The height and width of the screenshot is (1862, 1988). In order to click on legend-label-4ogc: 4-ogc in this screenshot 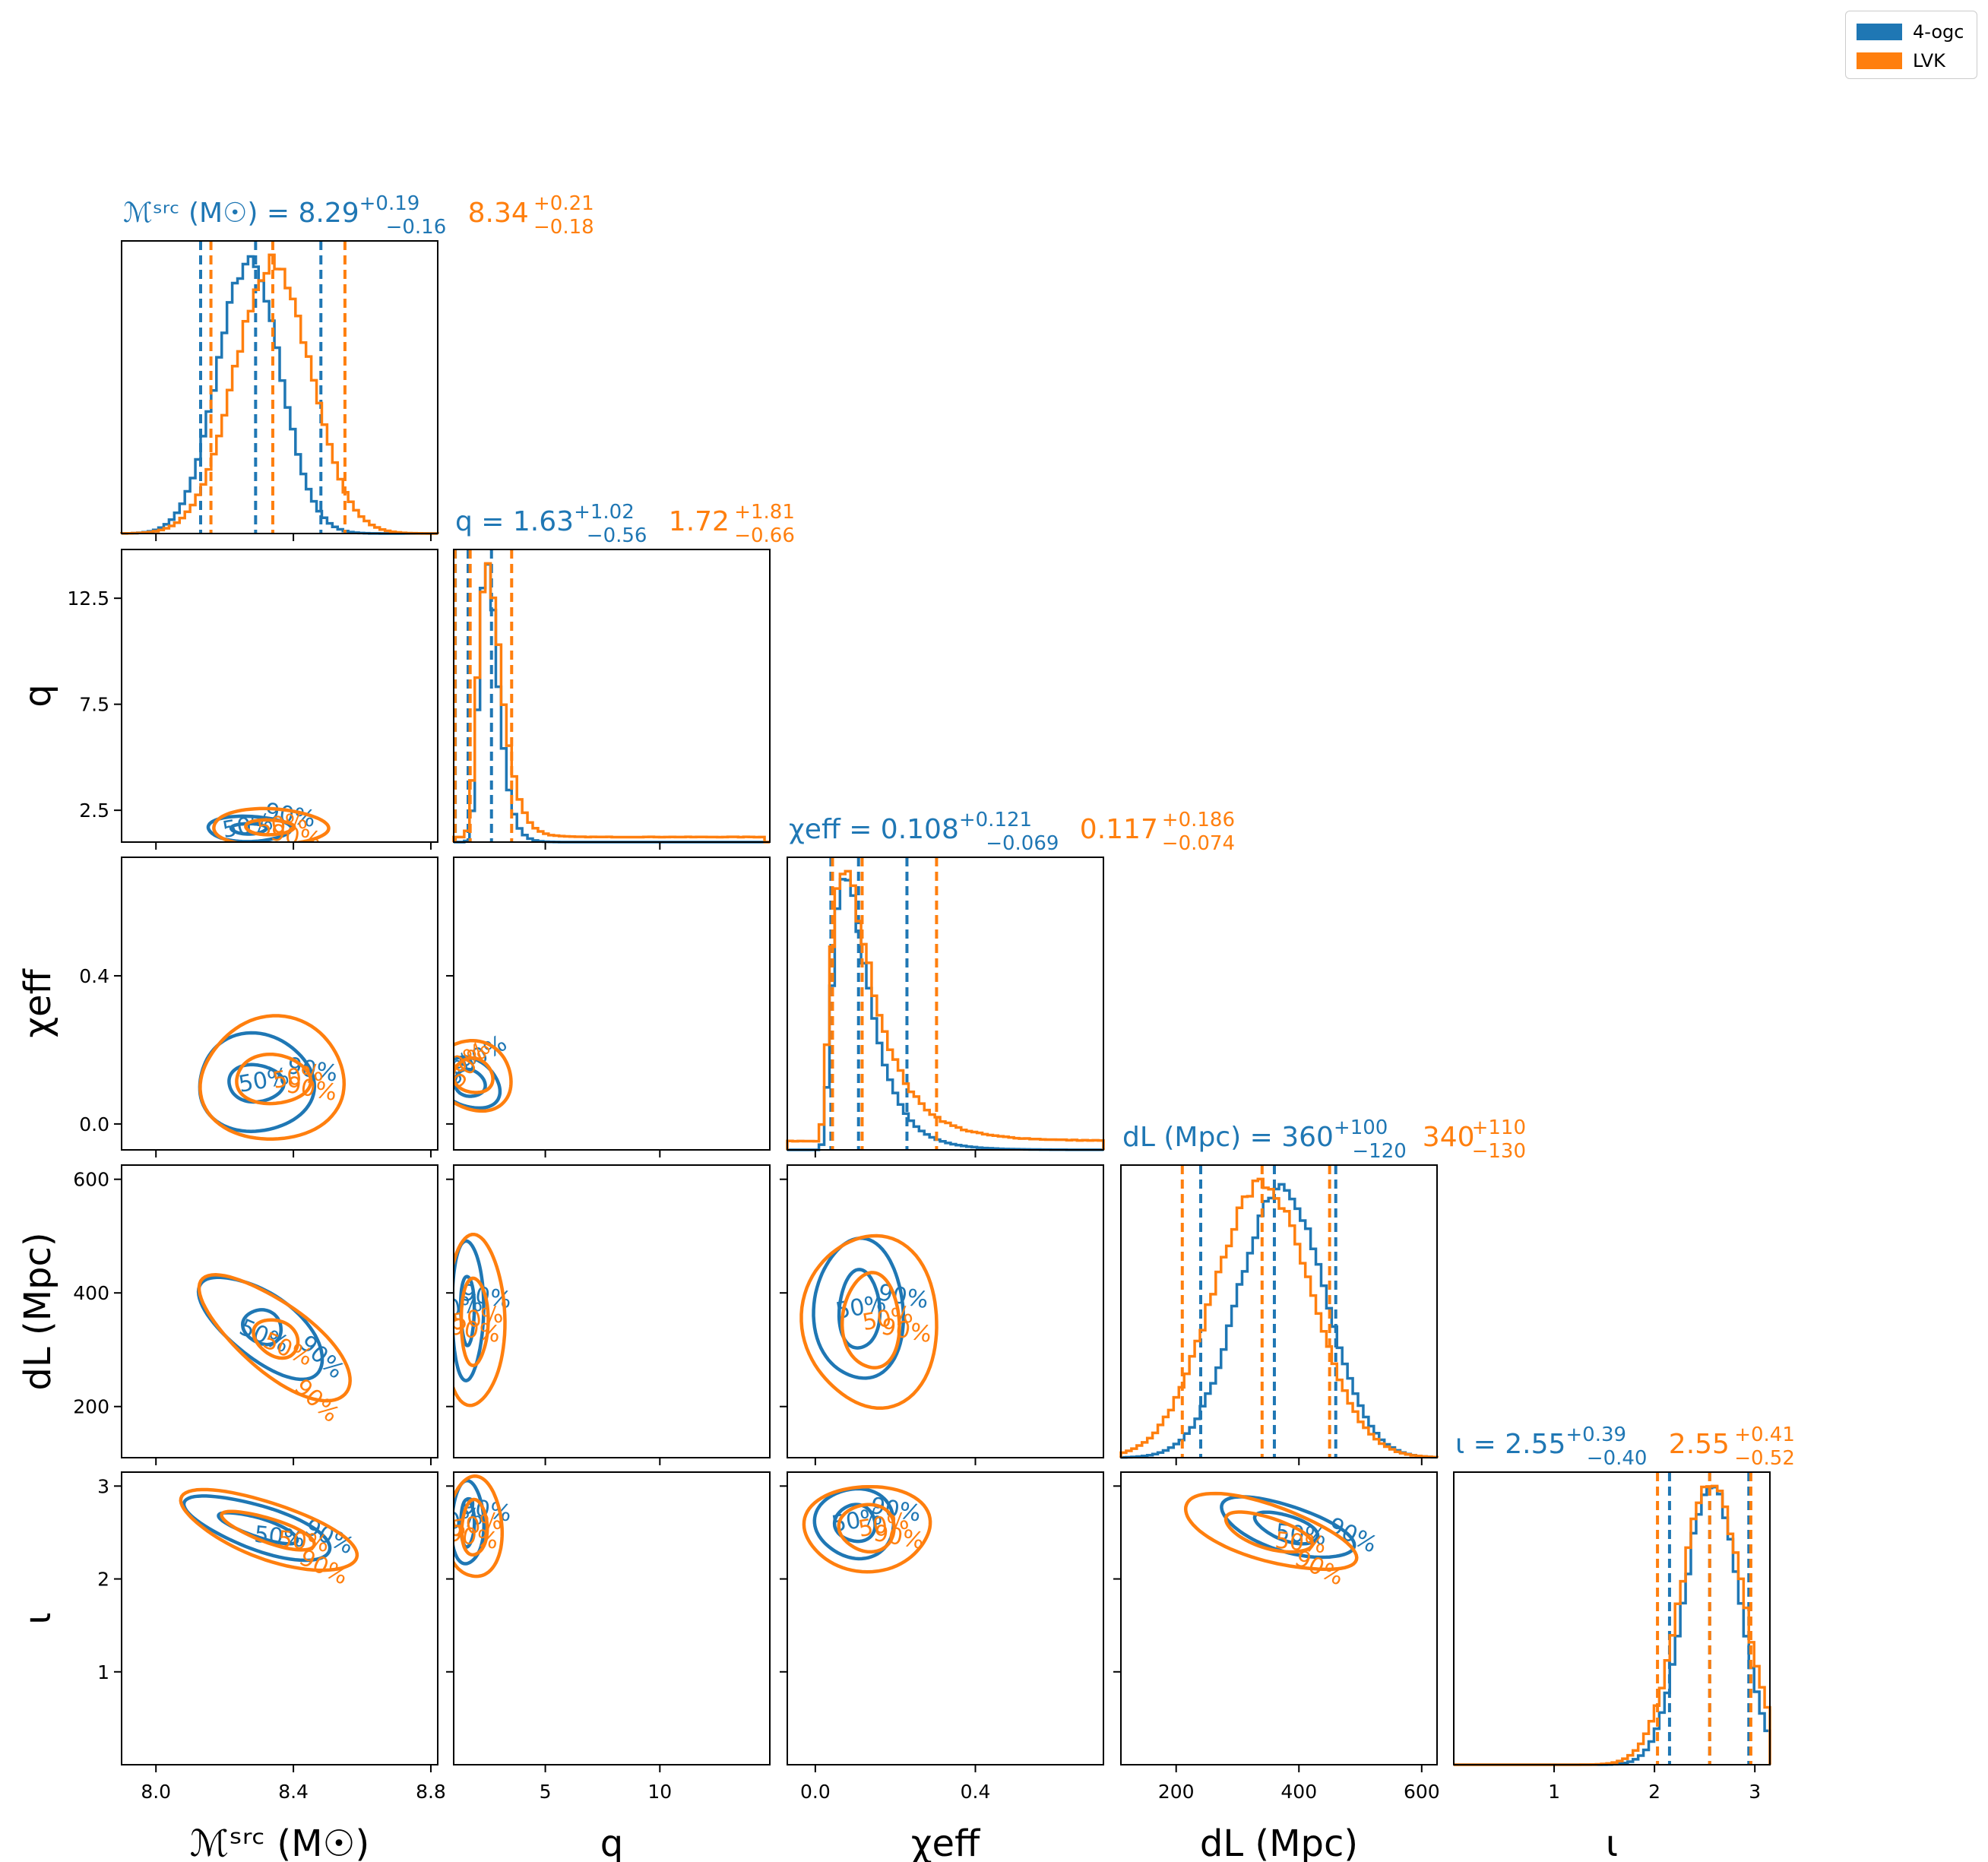, I will do `click(1938, 32)`.